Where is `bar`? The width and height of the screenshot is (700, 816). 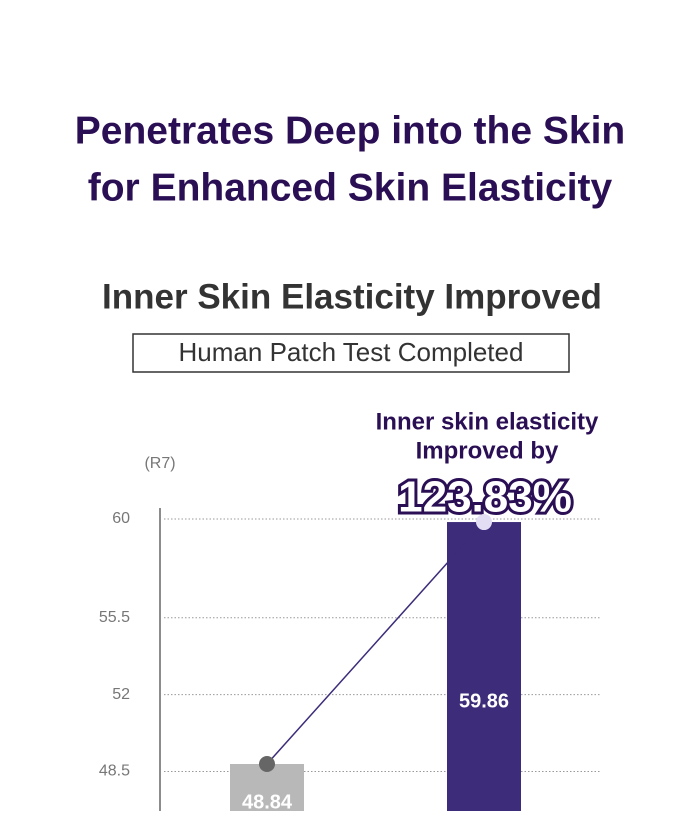 bar is located at coordinates (484, 666).